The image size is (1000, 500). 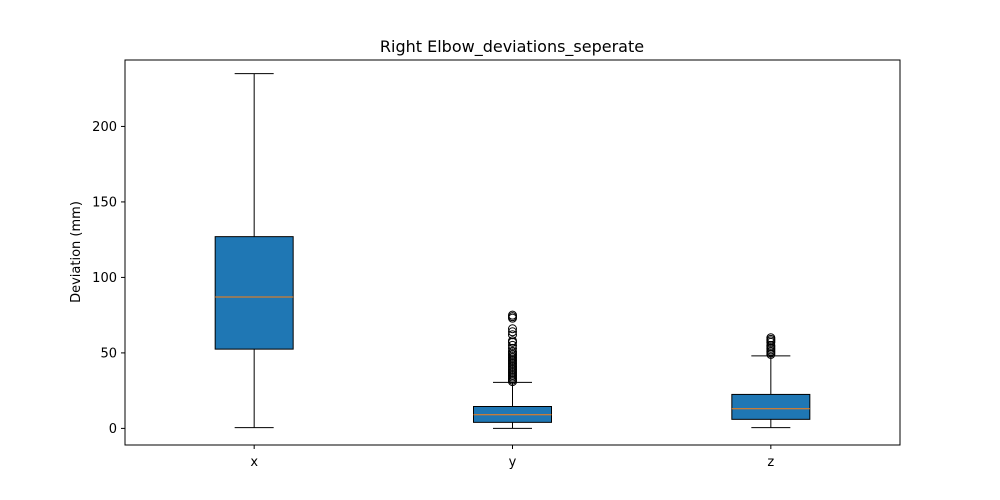 I want to click on box-z, so click(x=771, y=406).